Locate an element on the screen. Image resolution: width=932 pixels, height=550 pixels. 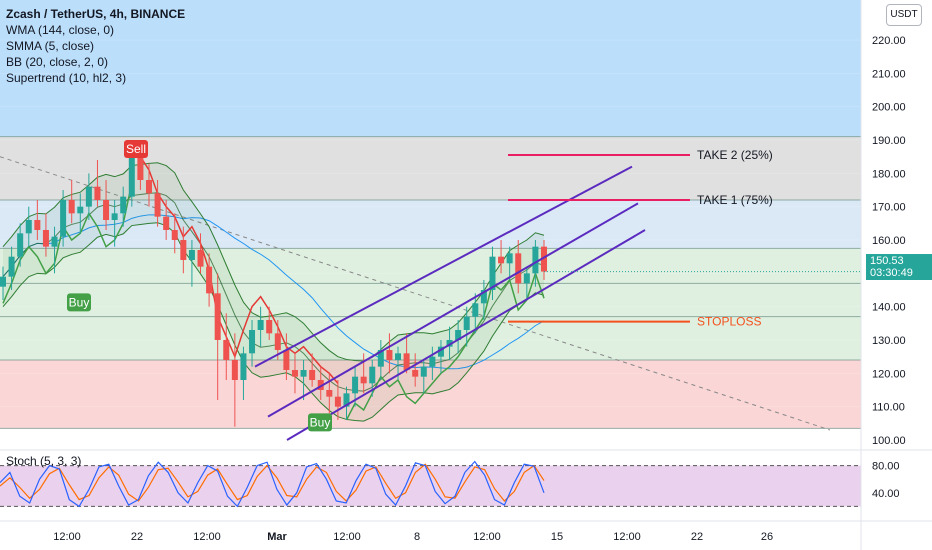
y-tick-label: 120.00 is located at coordinates (889, 374).